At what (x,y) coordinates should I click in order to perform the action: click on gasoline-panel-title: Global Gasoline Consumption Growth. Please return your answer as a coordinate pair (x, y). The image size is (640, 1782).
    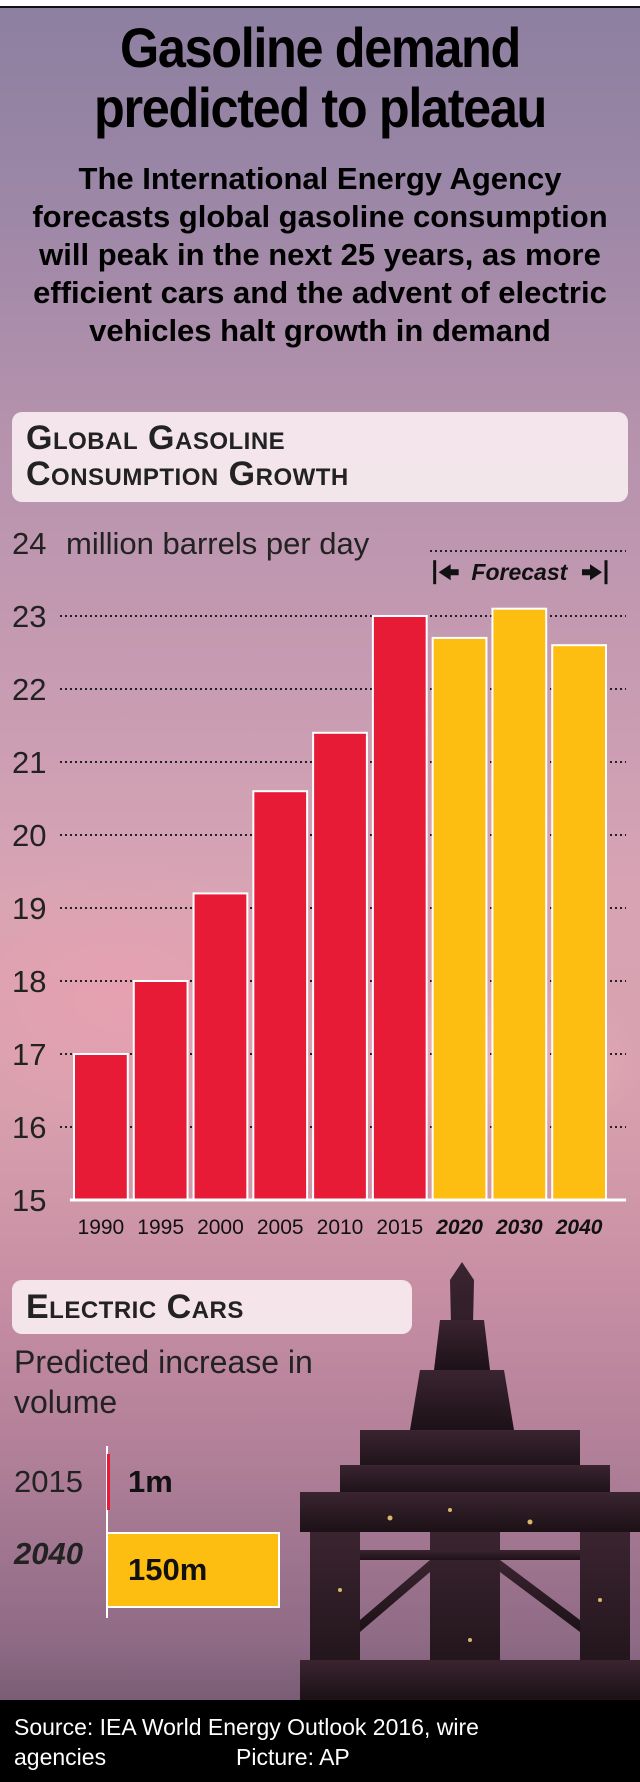
    Looking at the image, I should click on (187, 456).